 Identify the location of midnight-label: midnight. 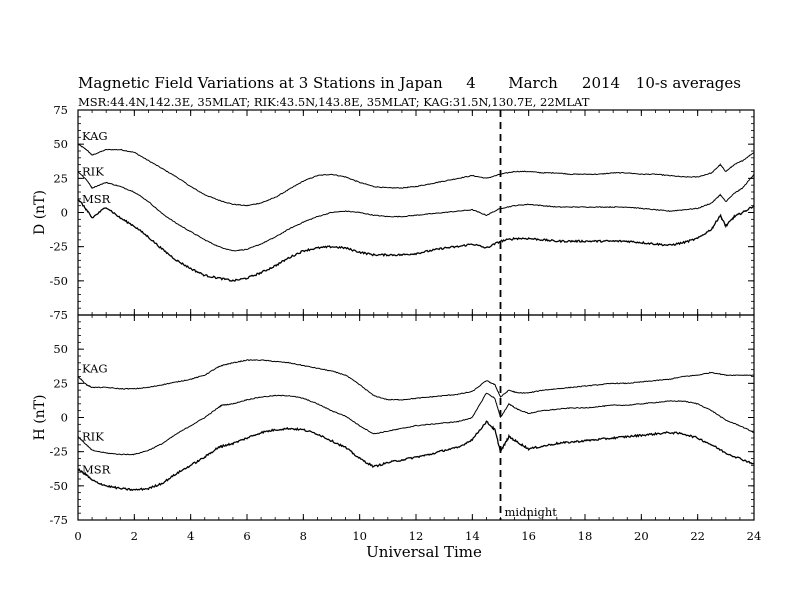
(531, 512).